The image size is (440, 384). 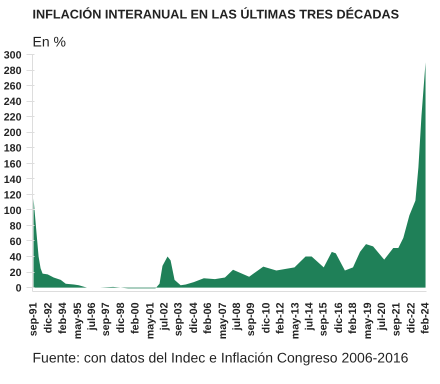 What do you see at coordinates (426, 318) in the screenshot?
I see `x-tick-label: feb-24` at bounding box center [426, 318].